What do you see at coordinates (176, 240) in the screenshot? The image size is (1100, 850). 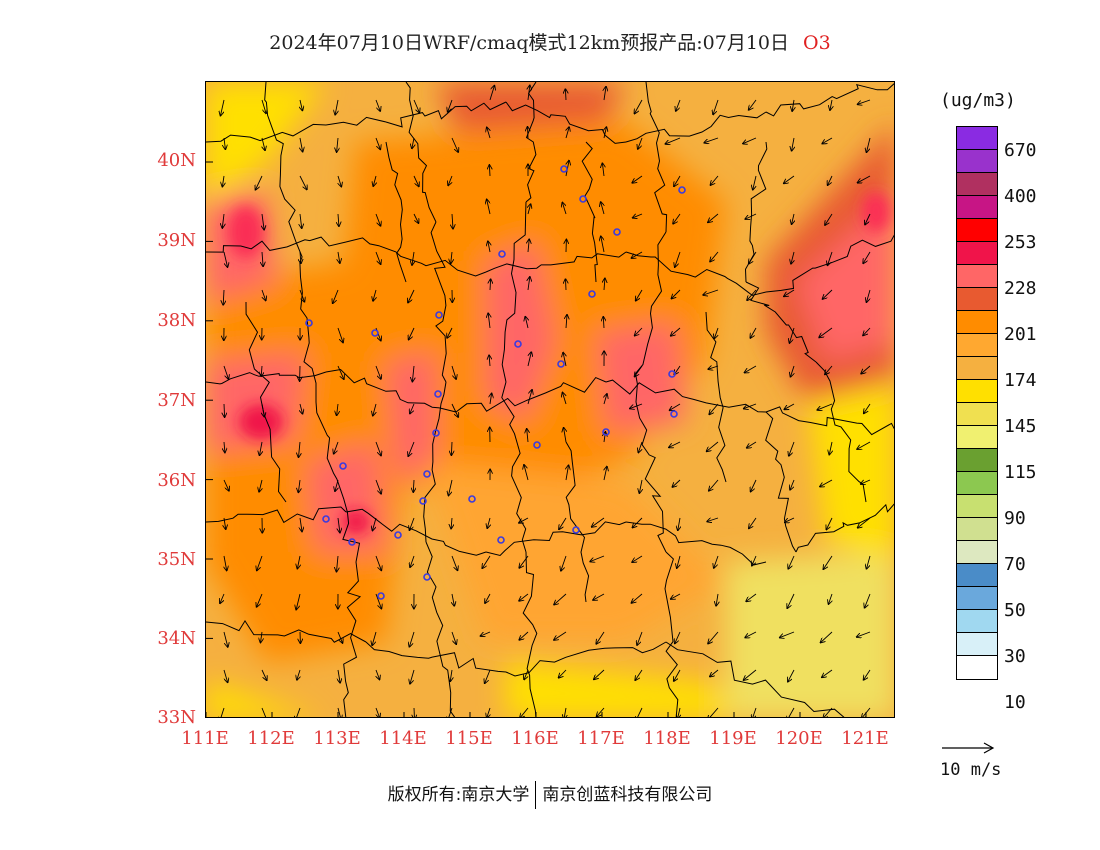 I see `lat-label: 39N` at bounding box center [176, 240].